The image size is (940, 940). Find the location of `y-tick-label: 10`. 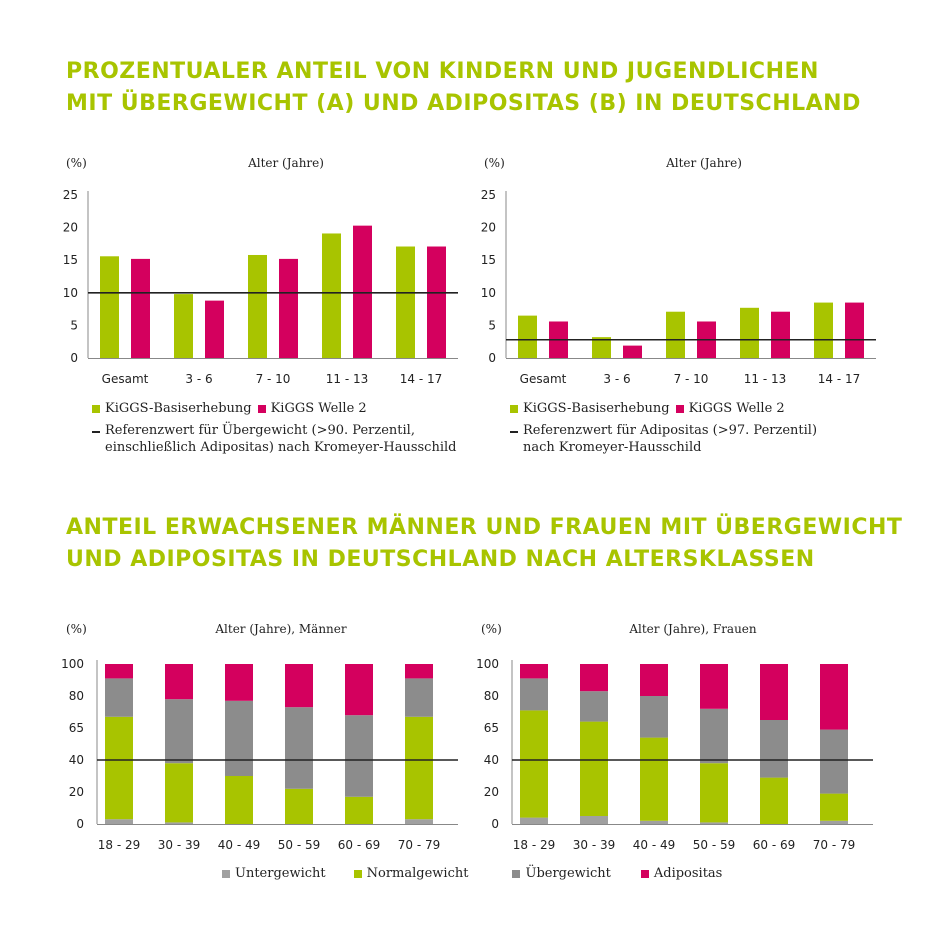

y-tick-label: 10 is located at coordinates (488, 293).